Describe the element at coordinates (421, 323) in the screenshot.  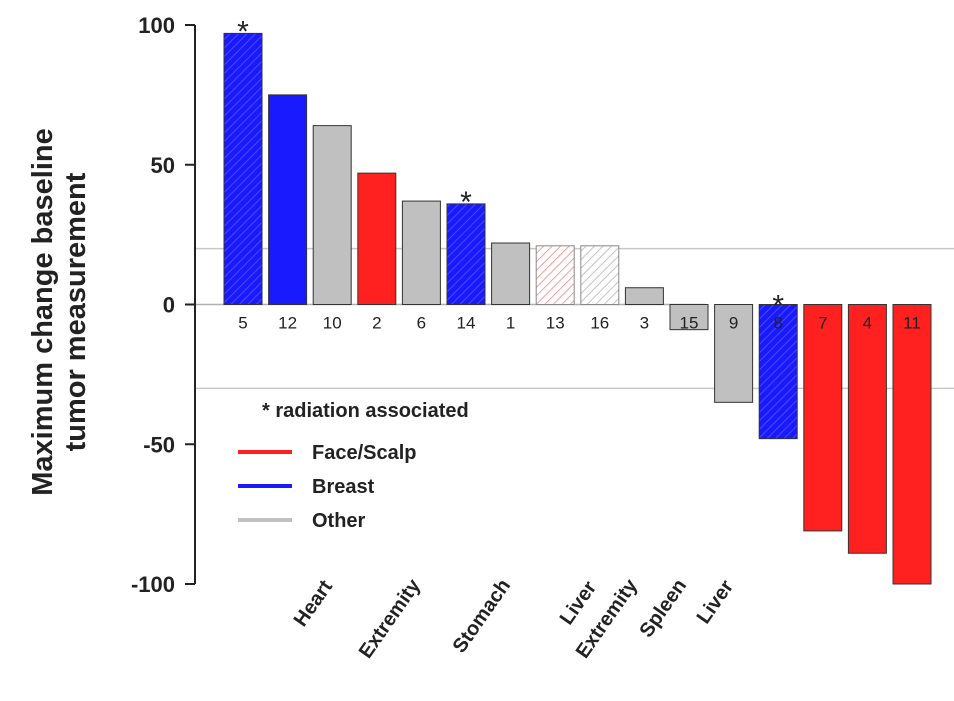
I see `bar-label-6: 6` at that location.